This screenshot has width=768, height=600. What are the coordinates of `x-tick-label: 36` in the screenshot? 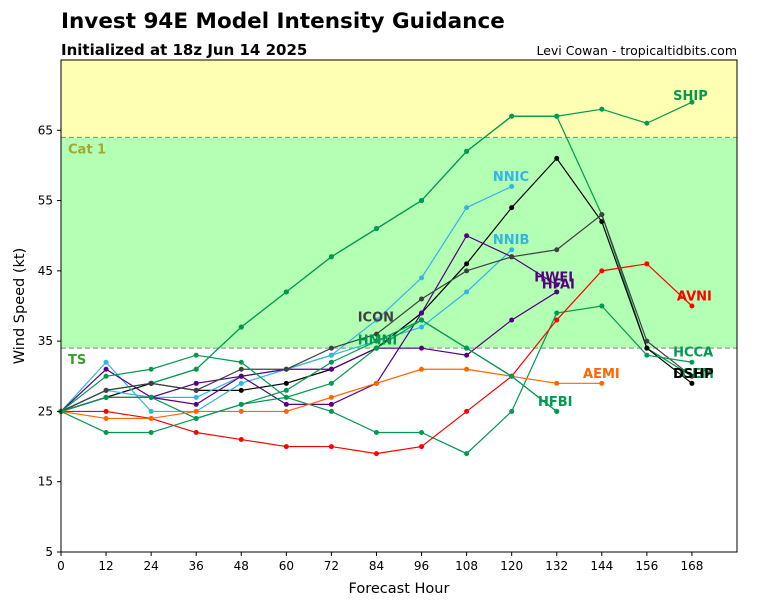 It's located at (196, 566).